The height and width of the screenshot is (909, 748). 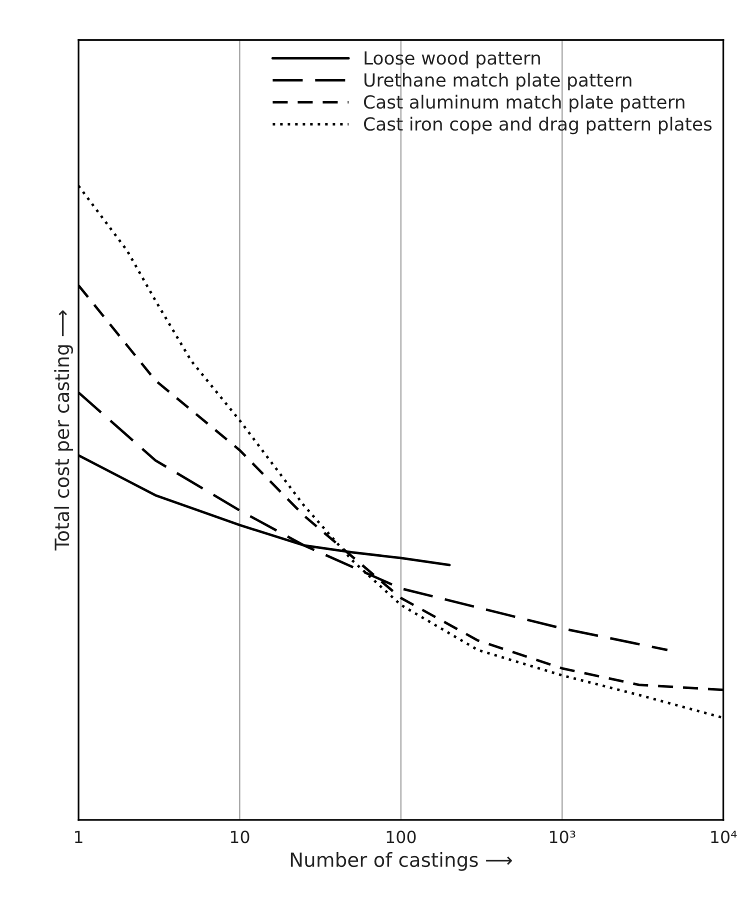 I want to click on legend-label: Urethane match plate pattern, so click(x=498, y=81).